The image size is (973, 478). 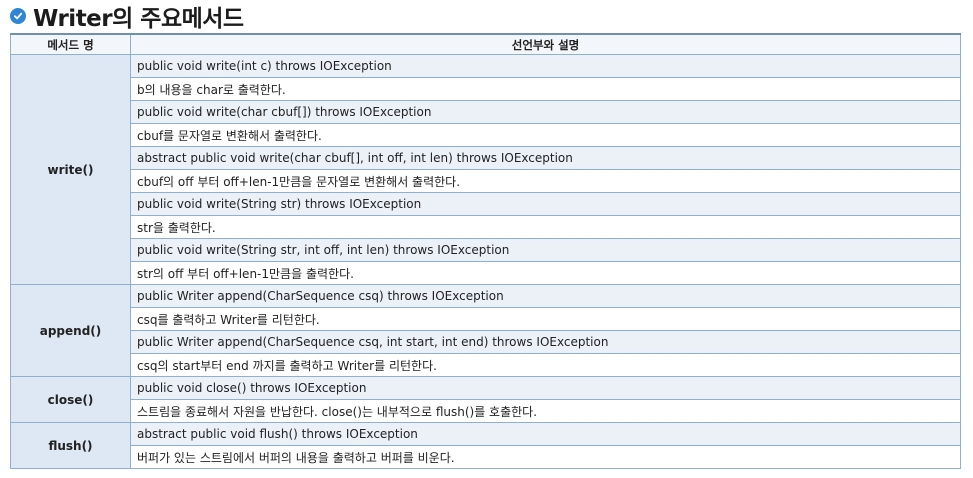 I want to click on table-row: cbuf를 문자열로 변환해서 출력한다., so click(x=486, y=135).